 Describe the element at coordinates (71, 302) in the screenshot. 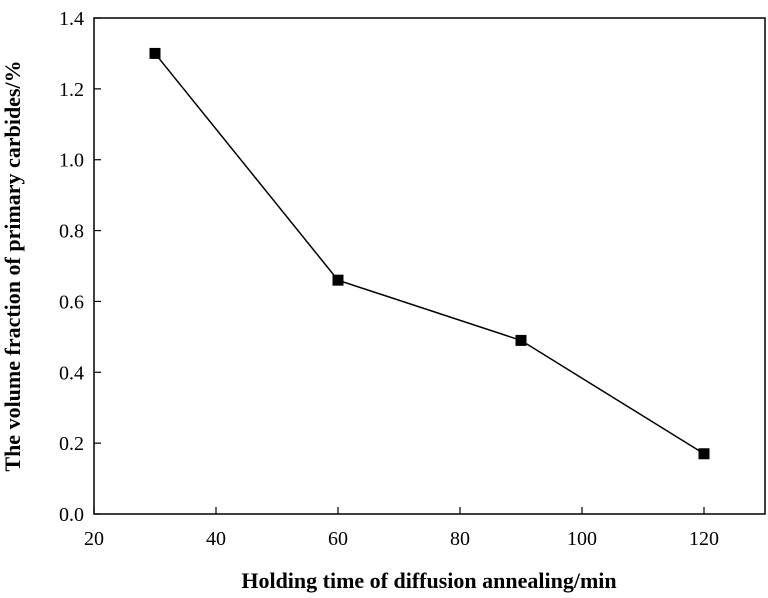

I see `y-tick-label: 0.6` at that location.